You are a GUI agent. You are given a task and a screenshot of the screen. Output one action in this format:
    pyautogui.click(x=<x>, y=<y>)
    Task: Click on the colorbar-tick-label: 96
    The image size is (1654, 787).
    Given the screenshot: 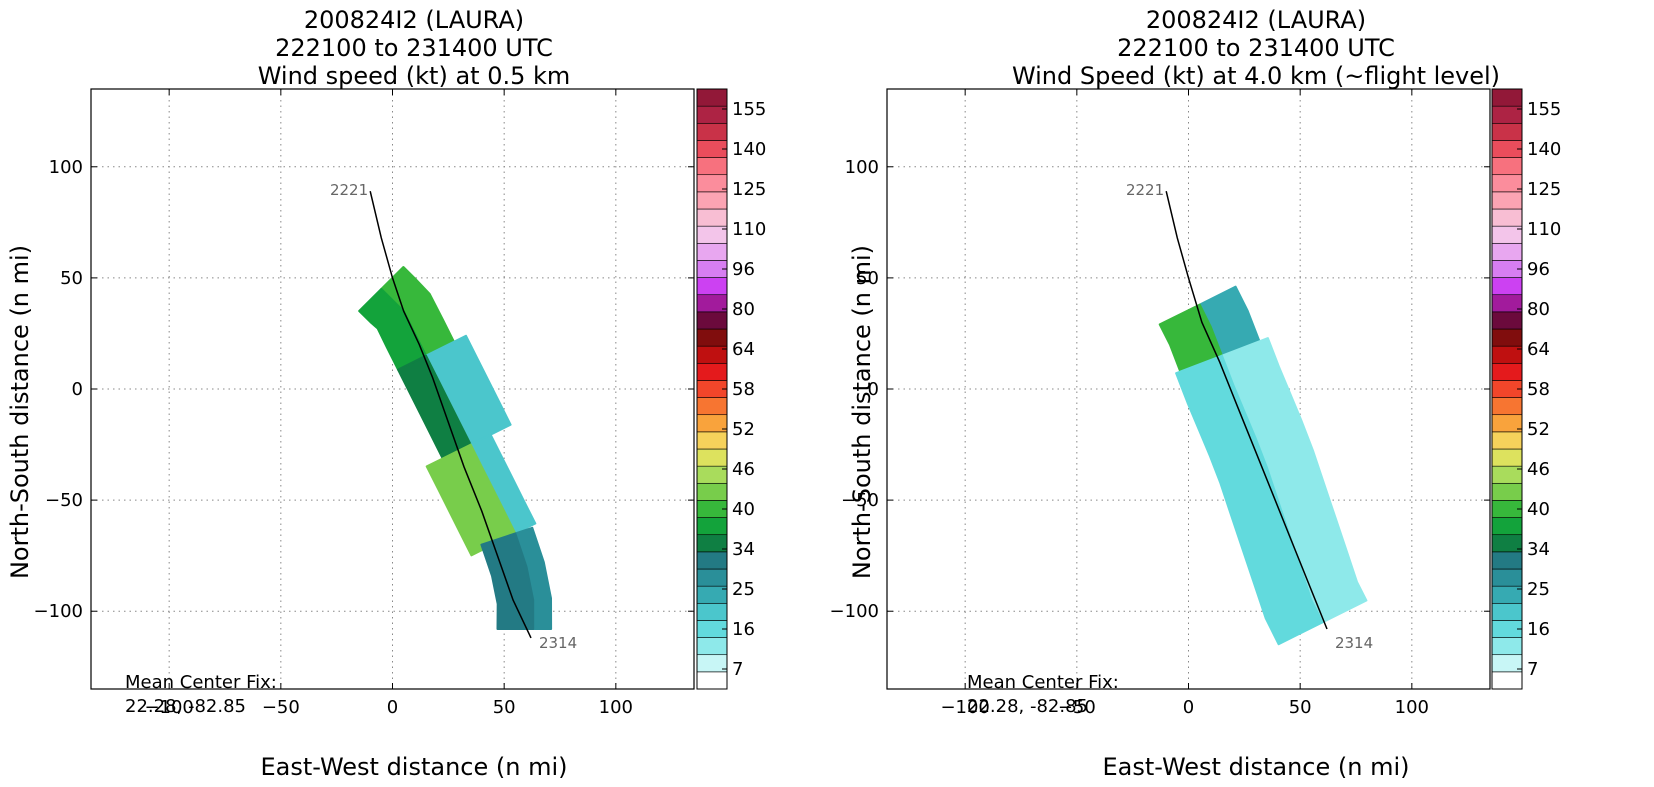 What is the action you would take?
    pyautogui.click(x=743, y=269)
    